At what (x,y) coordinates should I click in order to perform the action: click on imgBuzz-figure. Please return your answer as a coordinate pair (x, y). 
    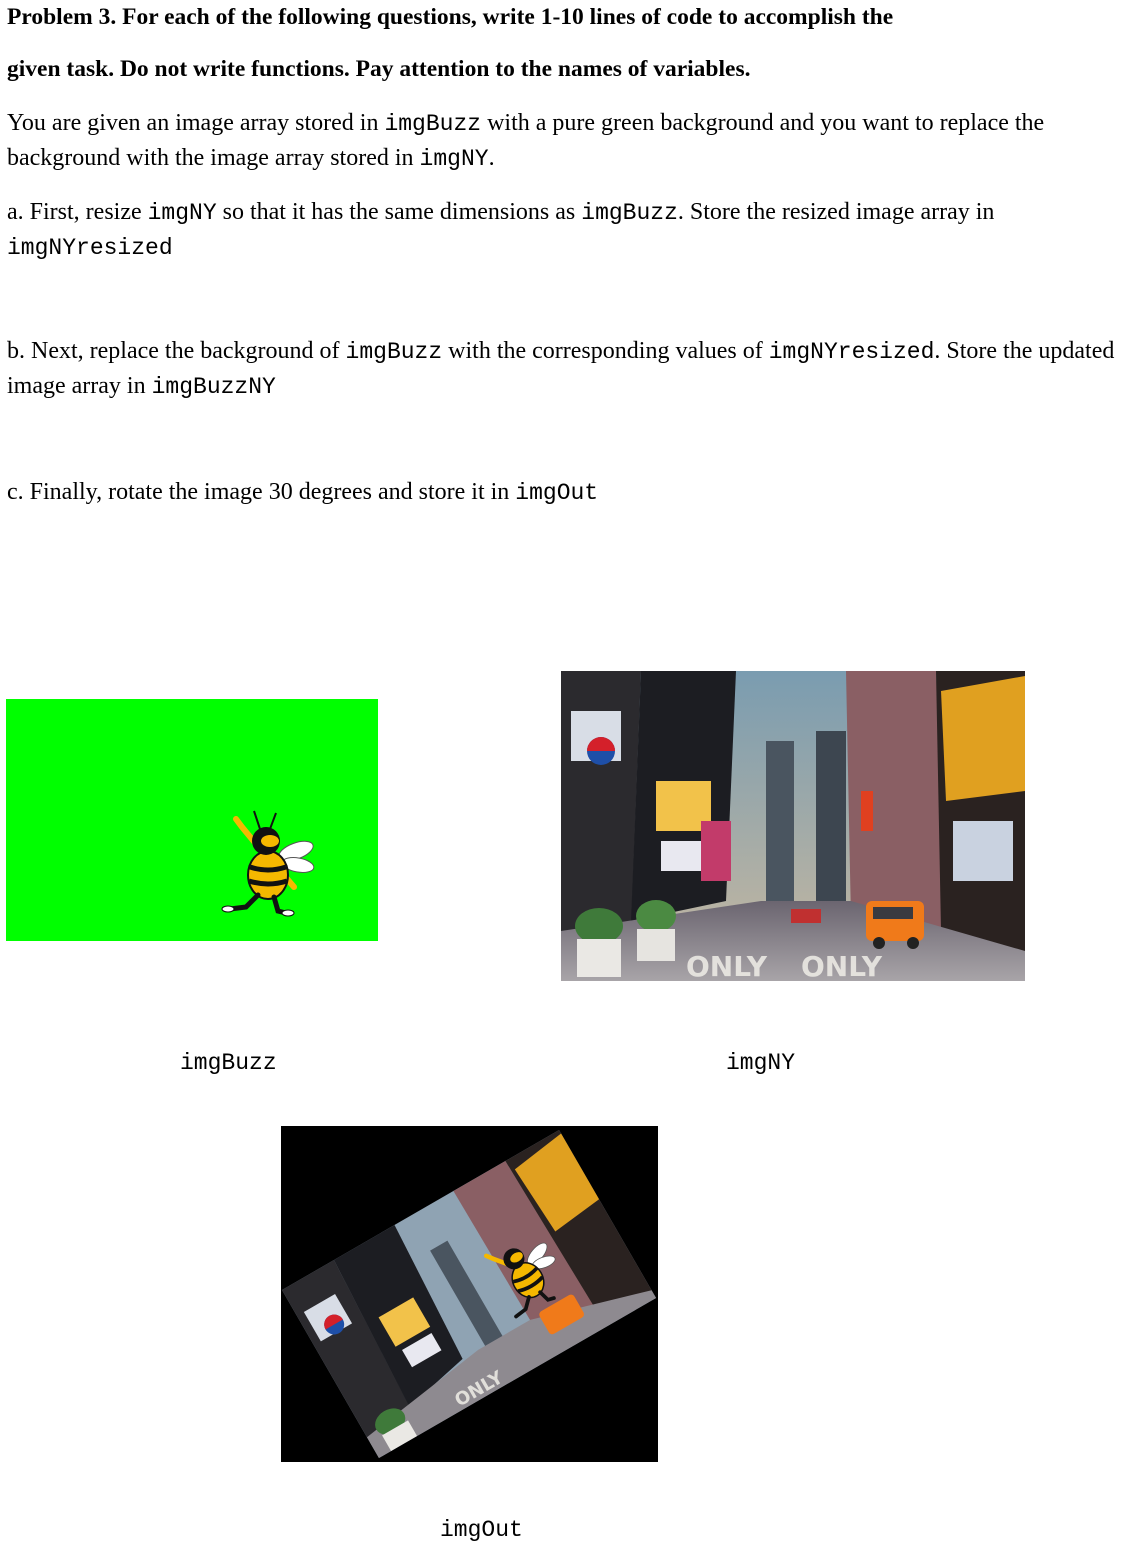
    Looking at the image, I should click on (192, 820).